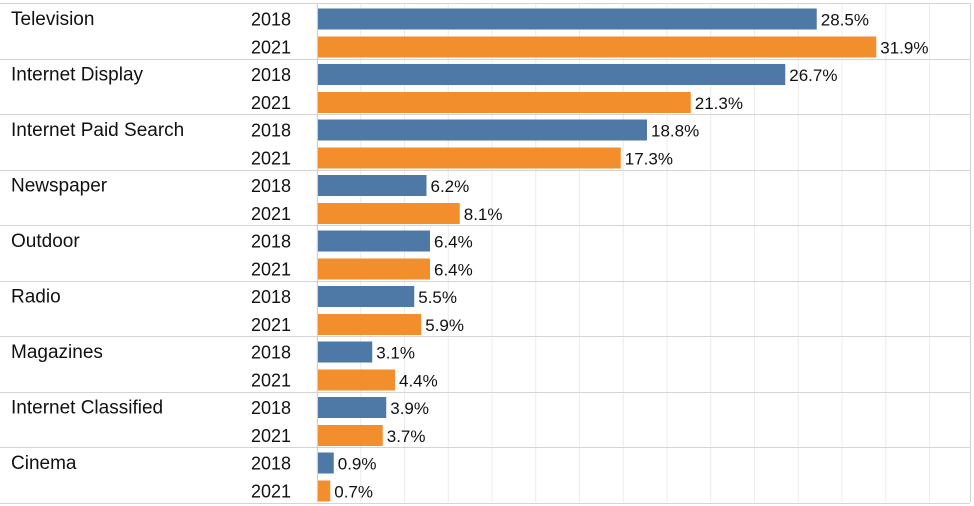 The height and width of the screenshot is (506, 974). Describe the element at coordinates (418, 381) in the screenshot. I see `data-label: 4.4%` at that location.